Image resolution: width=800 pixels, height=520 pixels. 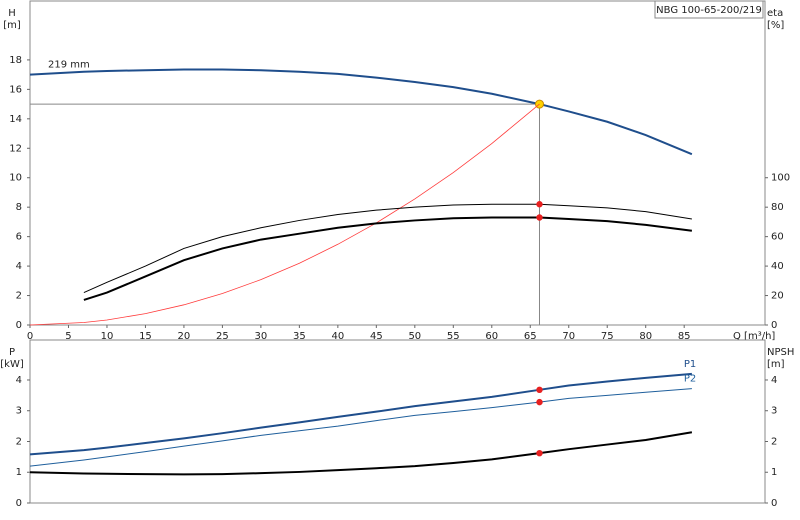 I want to click on y2-tick-label: 40, so click(x=777, y=266).